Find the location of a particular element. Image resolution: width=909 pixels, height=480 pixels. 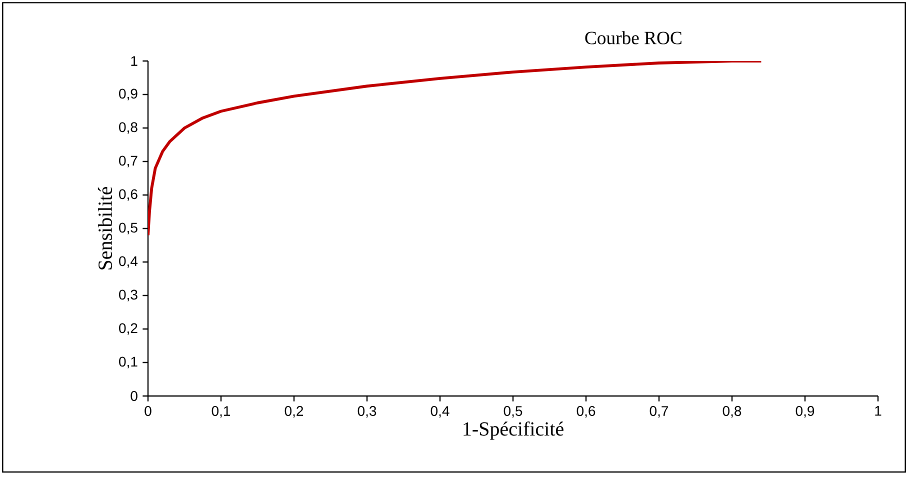

x-axis-title: 1-Spécificité is located at coordinates (514, 430).